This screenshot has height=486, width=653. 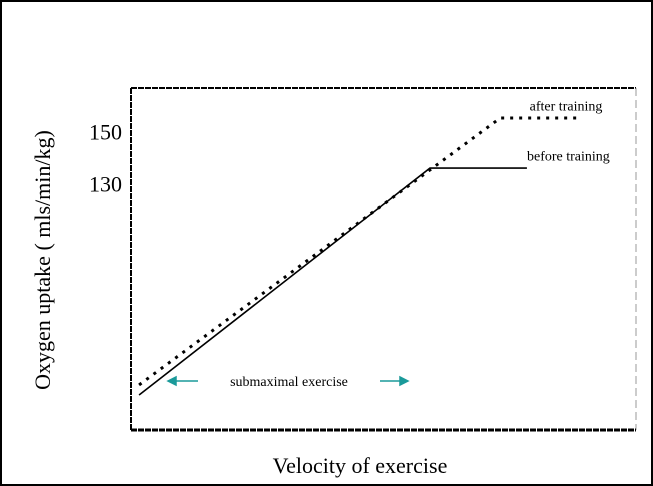 I want to click on series-label: before training, so click(x=568, y=156).